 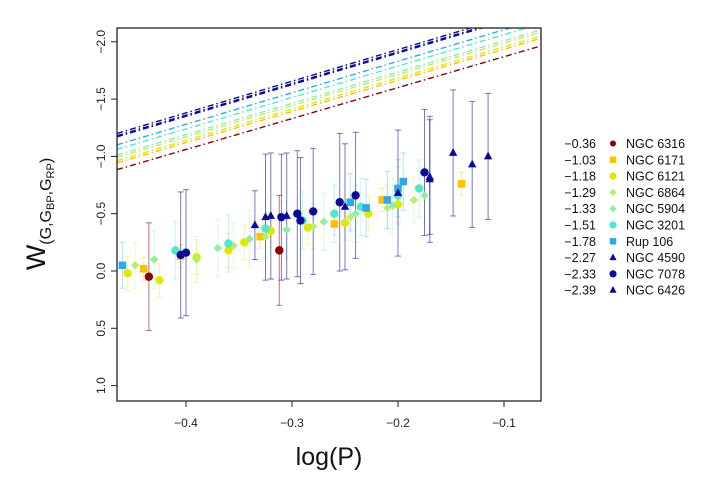 I want to click on legend-item: −2.33 NGC 7078, so click(x=624, y=274).